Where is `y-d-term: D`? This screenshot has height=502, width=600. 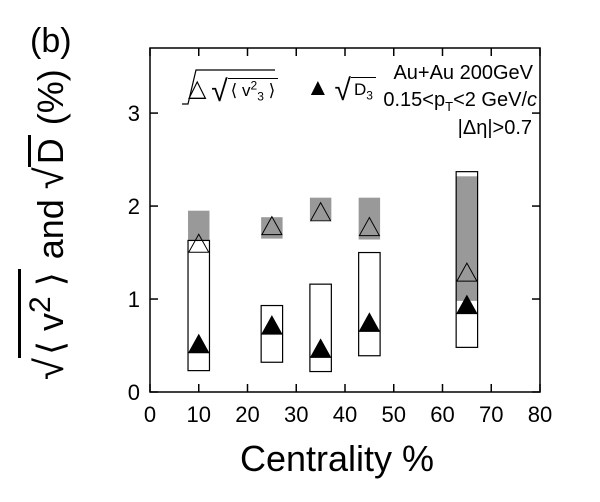
y-d-term: D is located at coordinates (49, 151).